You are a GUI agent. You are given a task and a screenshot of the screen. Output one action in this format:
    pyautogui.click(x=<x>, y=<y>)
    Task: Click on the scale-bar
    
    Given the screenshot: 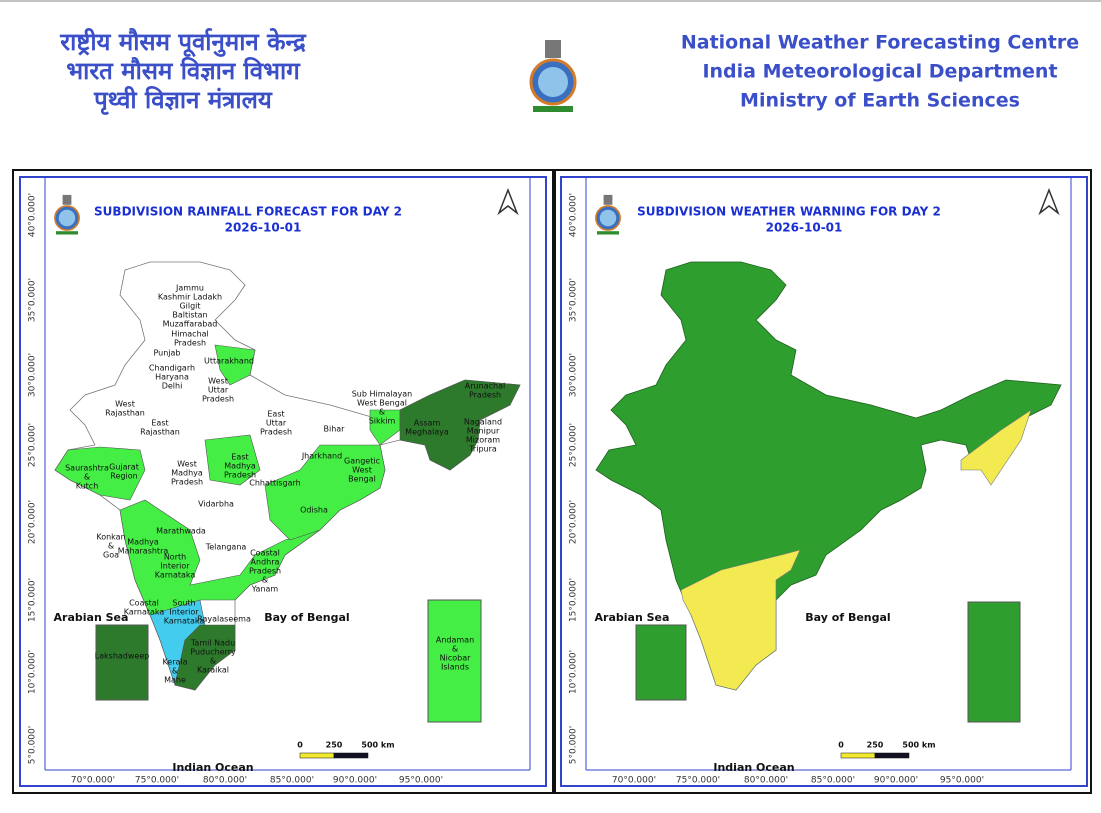 What is the action you would take?
    pyautogui.click(x=858, y=755)
    